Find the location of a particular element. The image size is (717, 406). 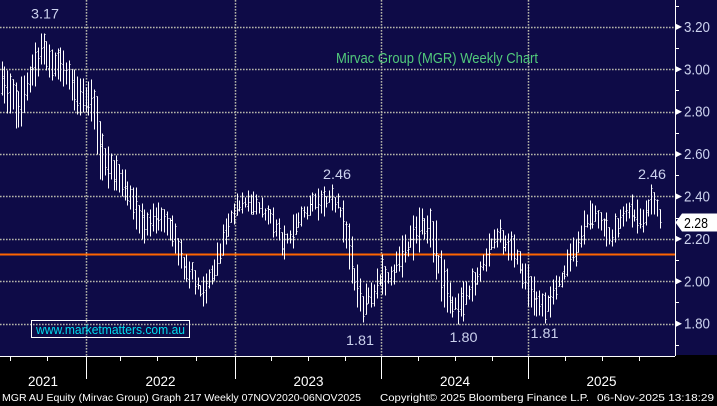

svg-text: 2025 is located at coordinates (602, 381).